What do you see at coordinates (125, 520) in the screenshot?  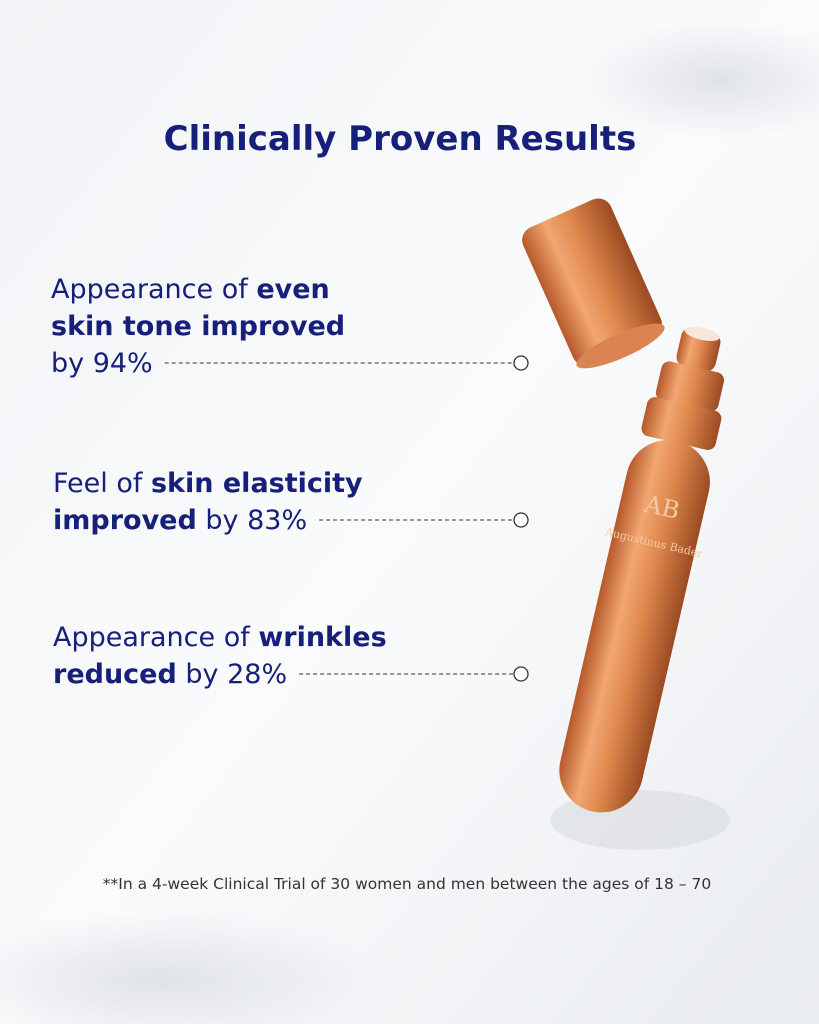 I see `claim-emphasis: improved` at bounding box center [125, 520].